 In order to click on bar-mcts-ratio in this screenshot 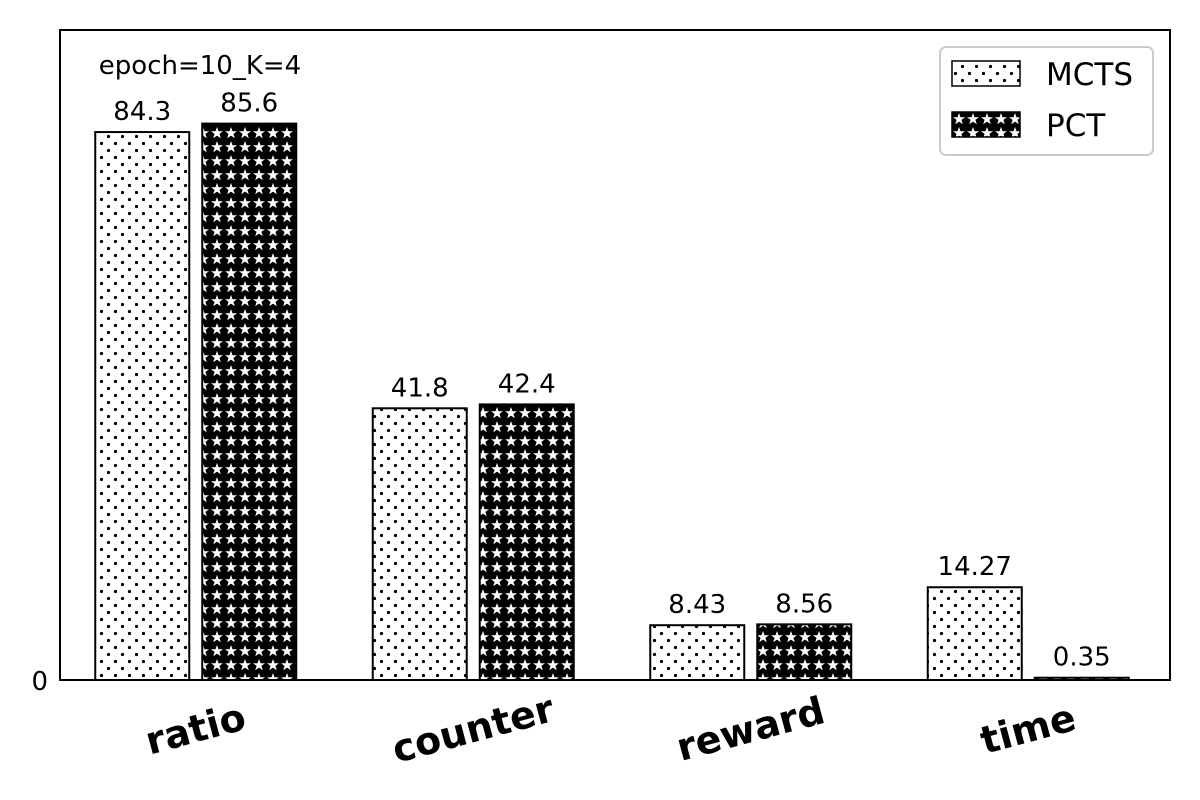, I will do `click(142, 406)`.